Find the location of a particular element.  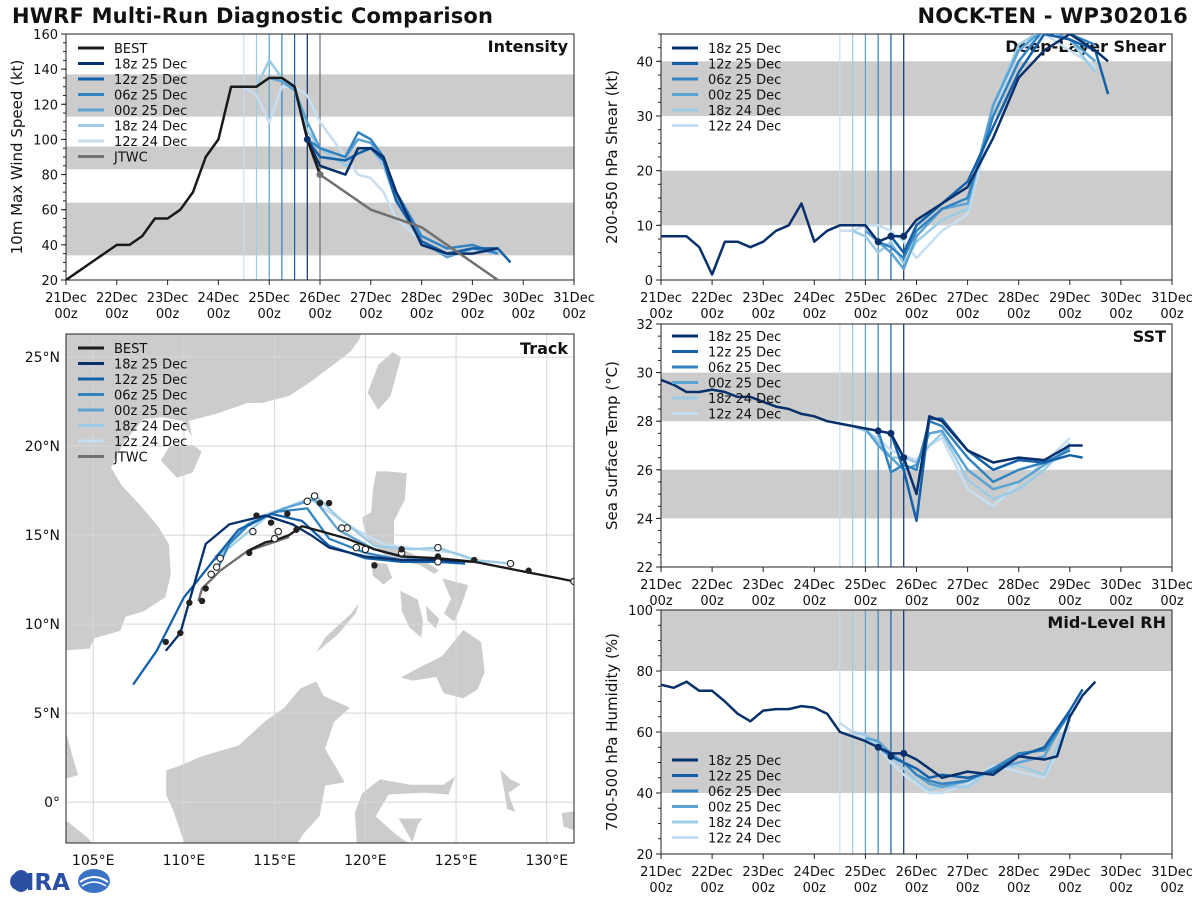

legend-label: 18z 24 Dec is located at coordinates (150, 127).